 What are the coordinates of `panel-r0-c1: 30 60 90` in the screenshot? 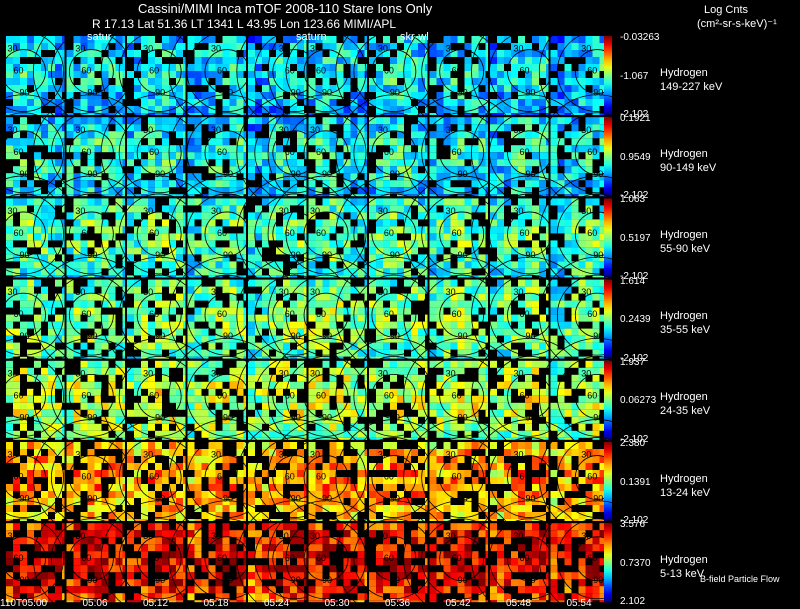 It's located at (91, 71).